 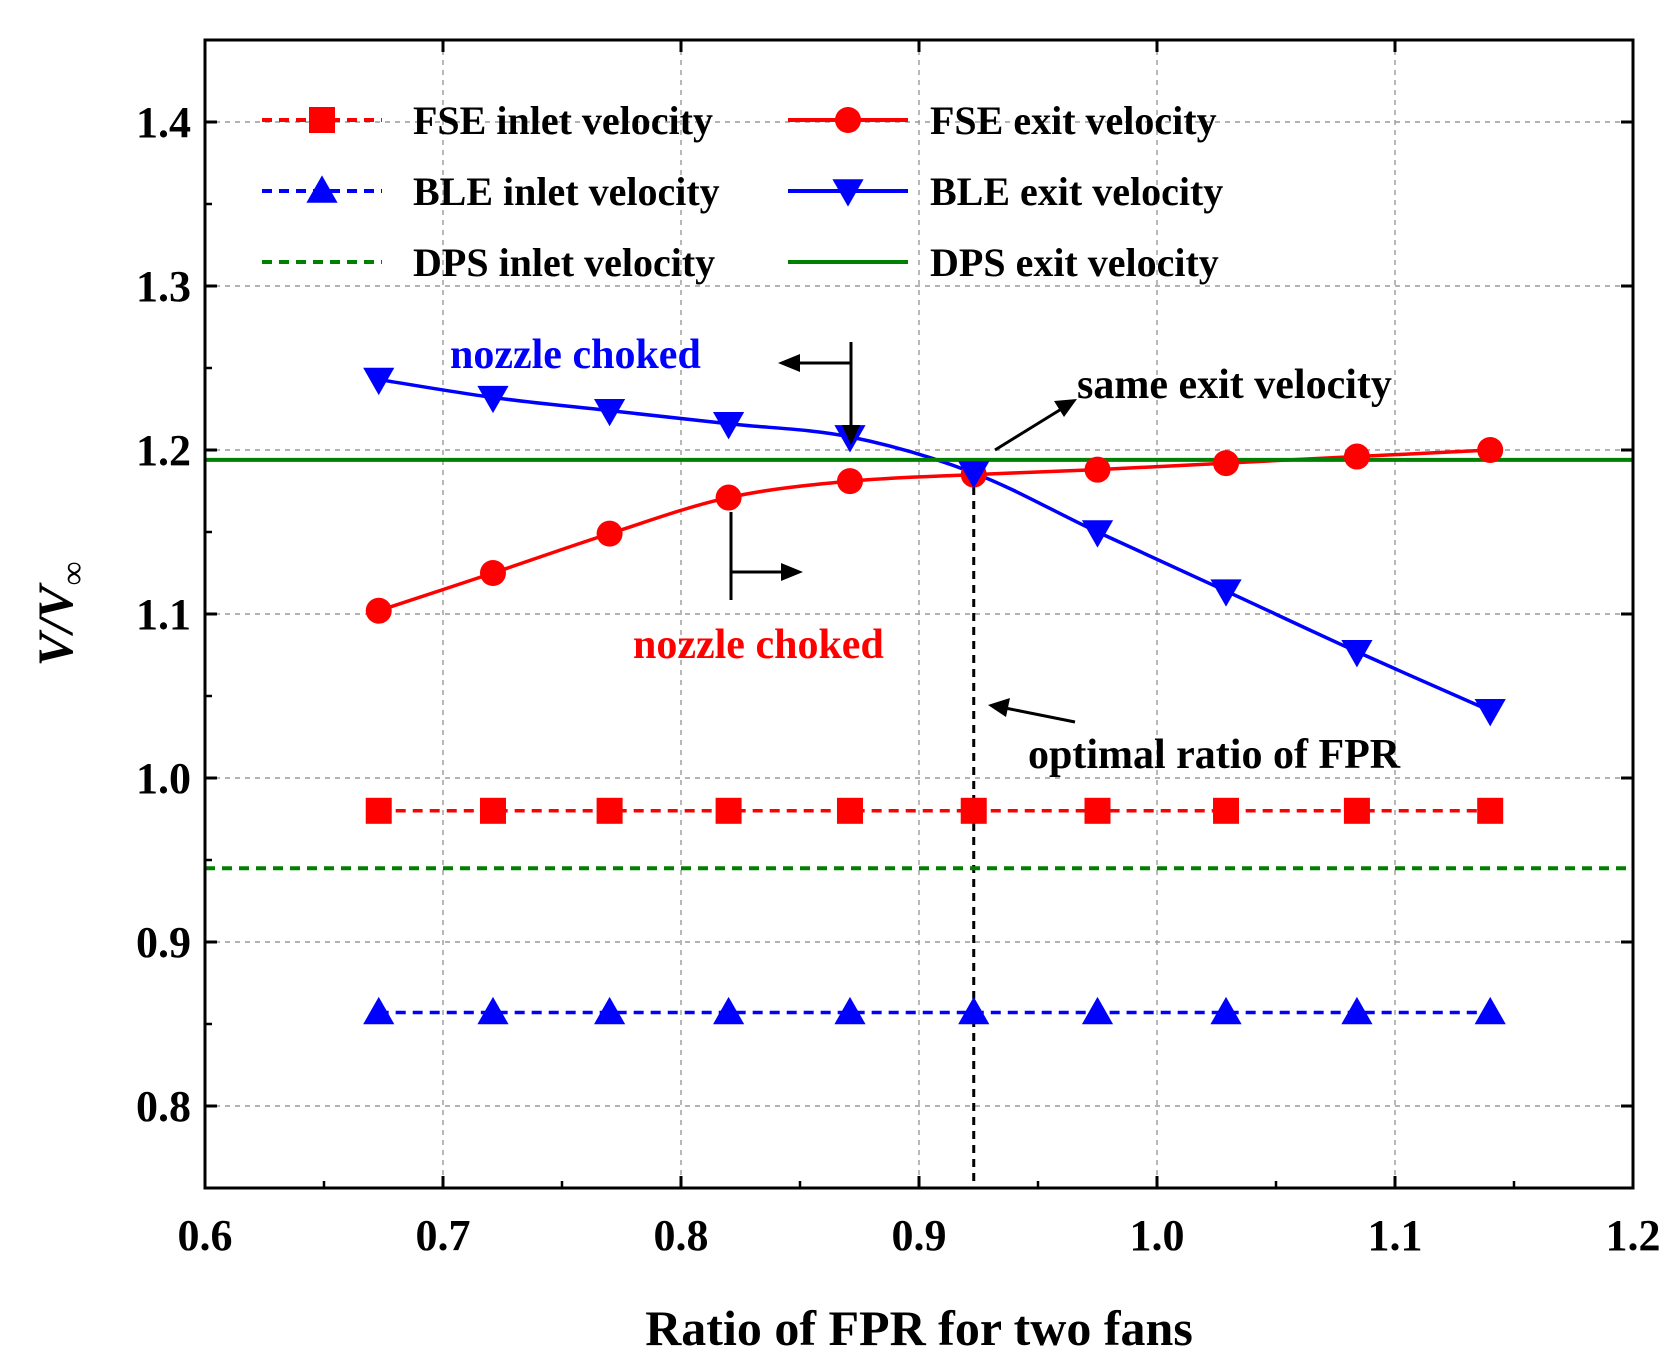 What do you see at coordinates (789, 363) in the screenshot?
I see `arrow-head-blue-choked` at bounding box center [789, 363].